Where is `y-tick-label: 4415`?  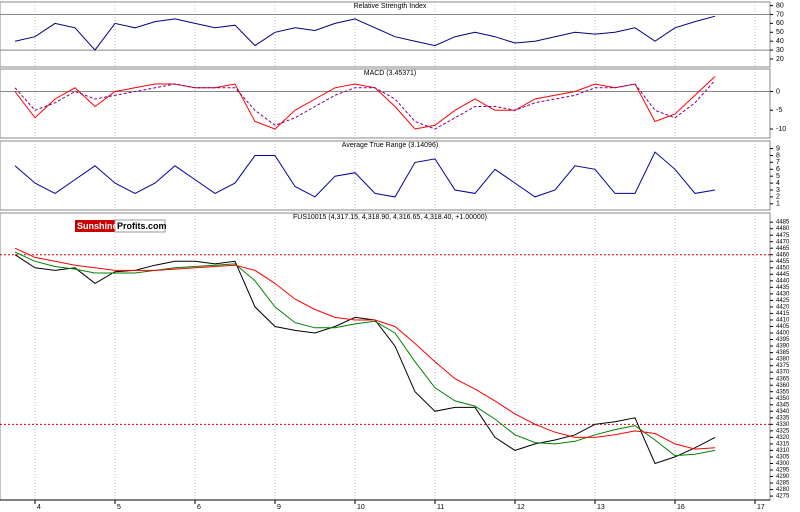 y-tick-label: 4415 is located at coordinates (783, 314).